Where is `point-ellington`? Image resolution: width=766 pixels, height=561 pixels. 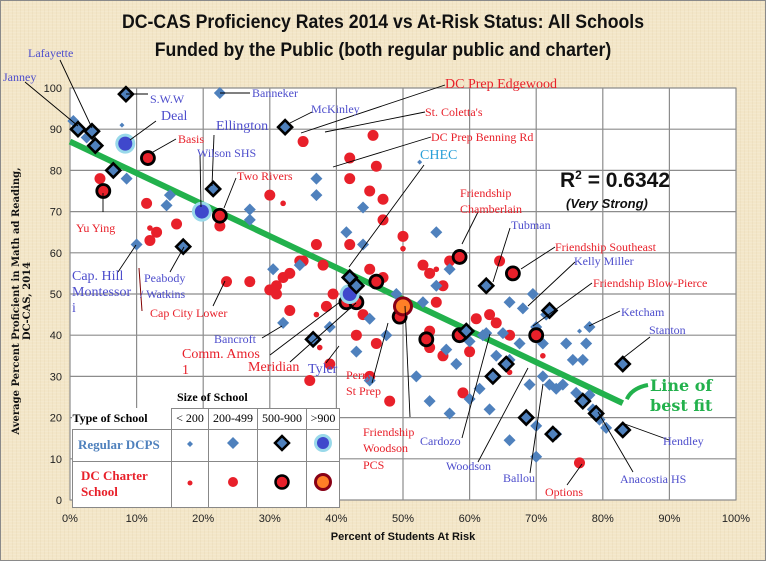 point-ellington is located at coordinates (213, 189).